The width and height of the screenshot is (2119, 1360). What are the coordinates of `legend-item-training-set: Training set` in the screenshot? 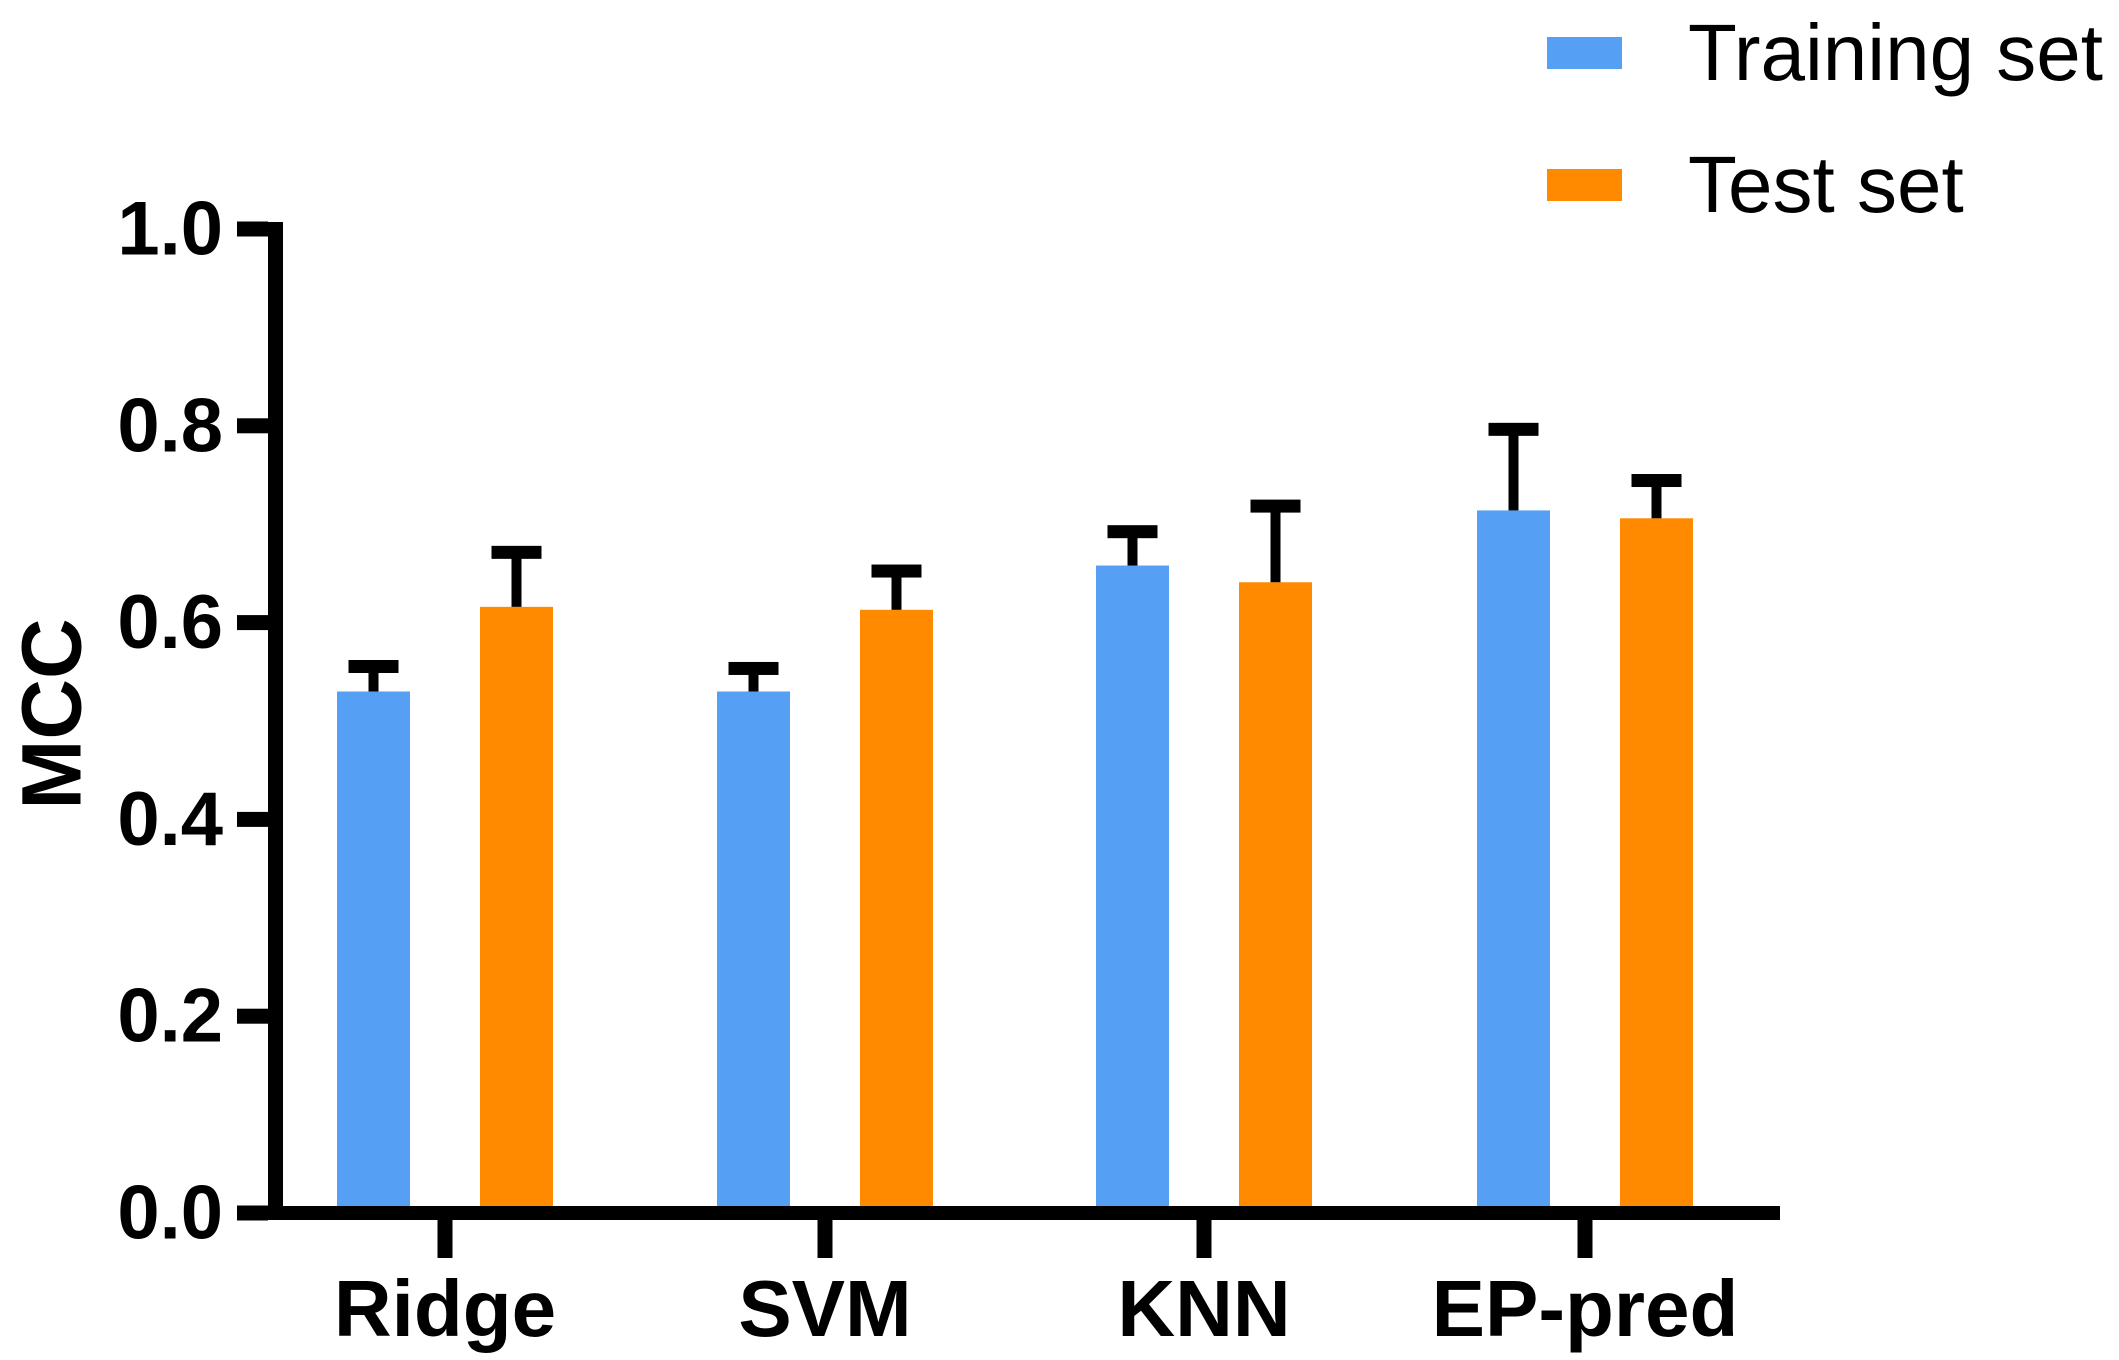 It's located at (1825, 52).